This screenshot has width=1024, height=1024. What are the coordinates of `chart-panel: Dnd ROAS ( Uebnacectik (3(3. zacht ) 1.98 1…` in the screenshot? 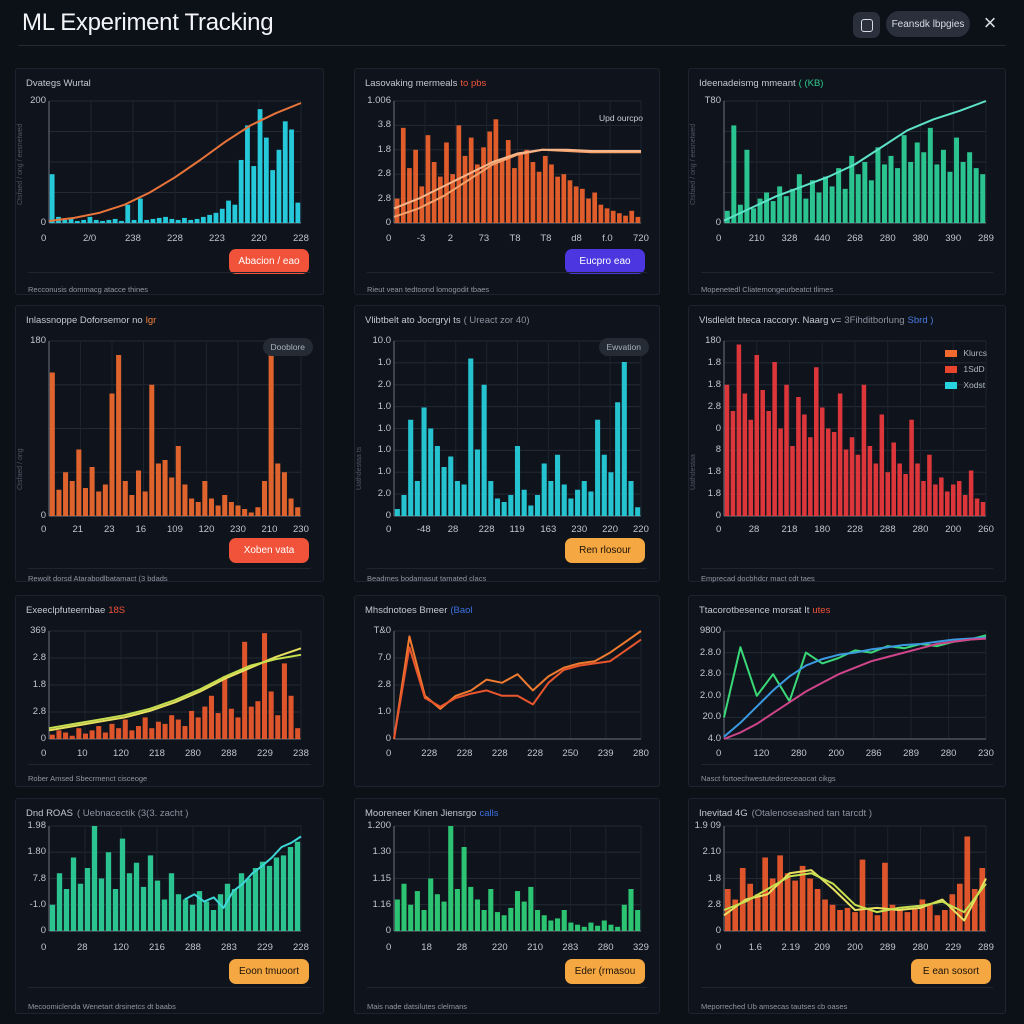 It's located at (169, 906).